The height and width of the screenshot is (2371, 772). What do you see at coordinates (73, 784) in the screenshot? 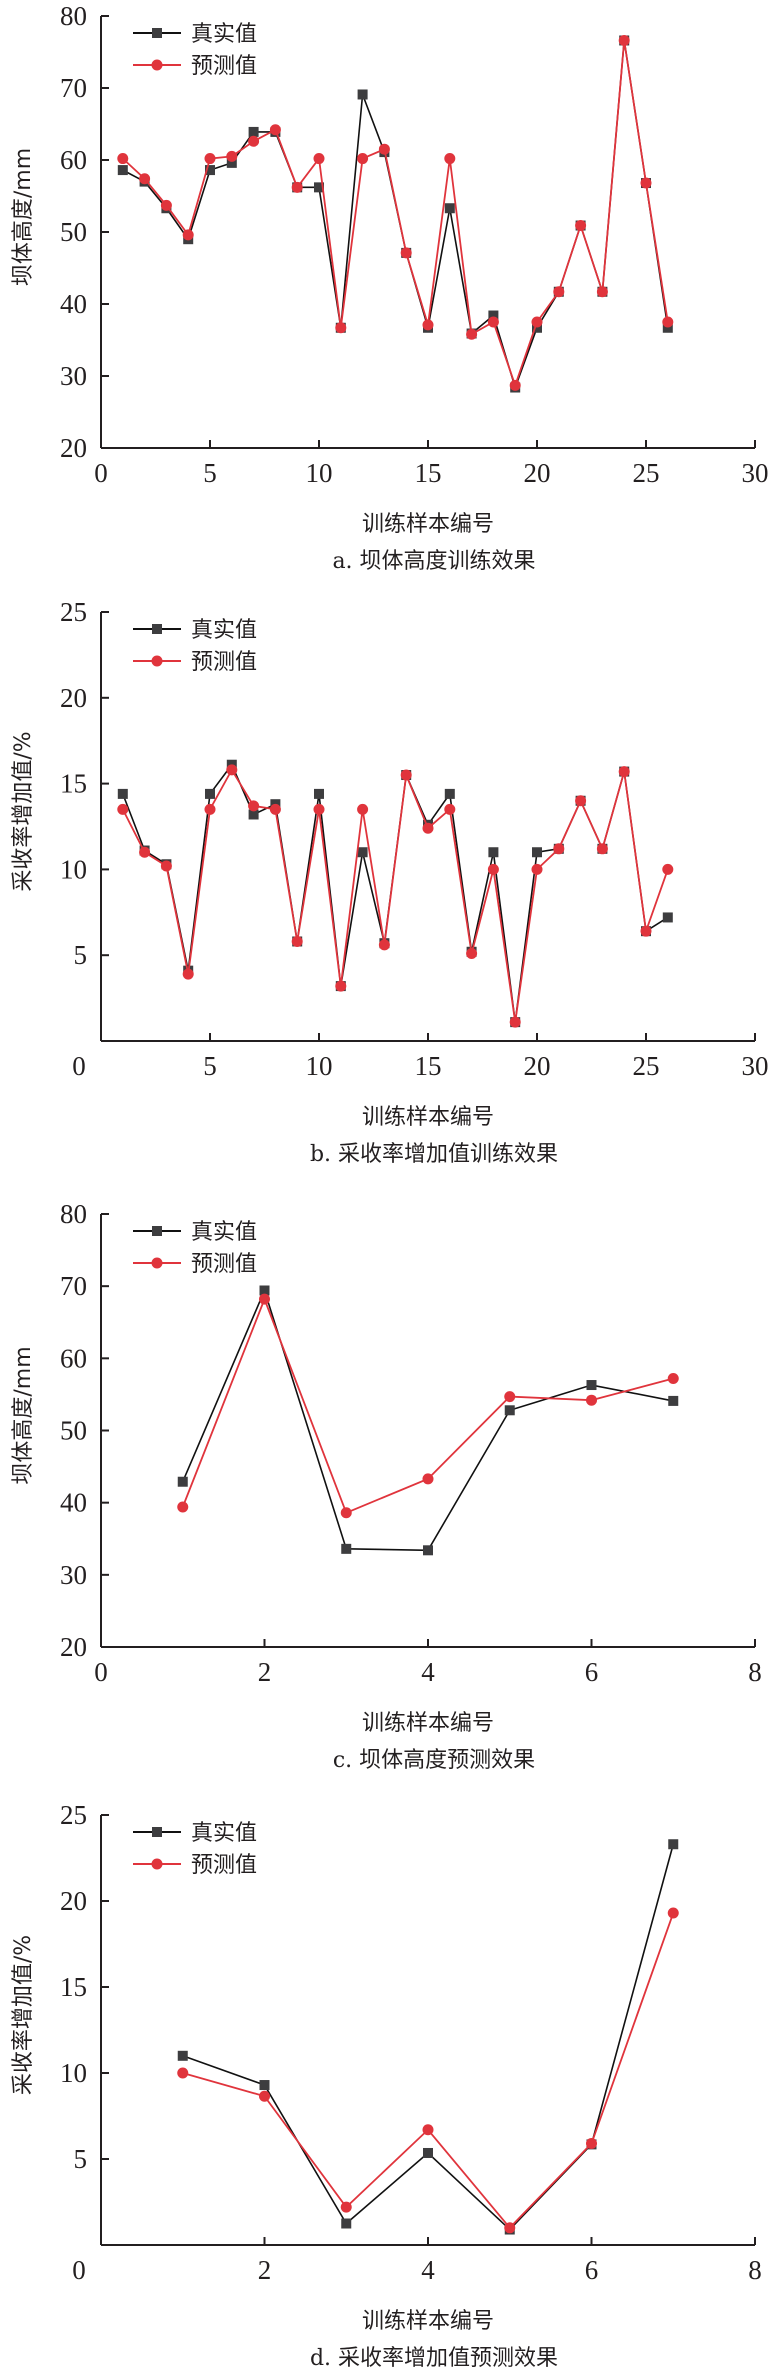
I see `y-tick-label: 15` at bounding box center [73, 784].